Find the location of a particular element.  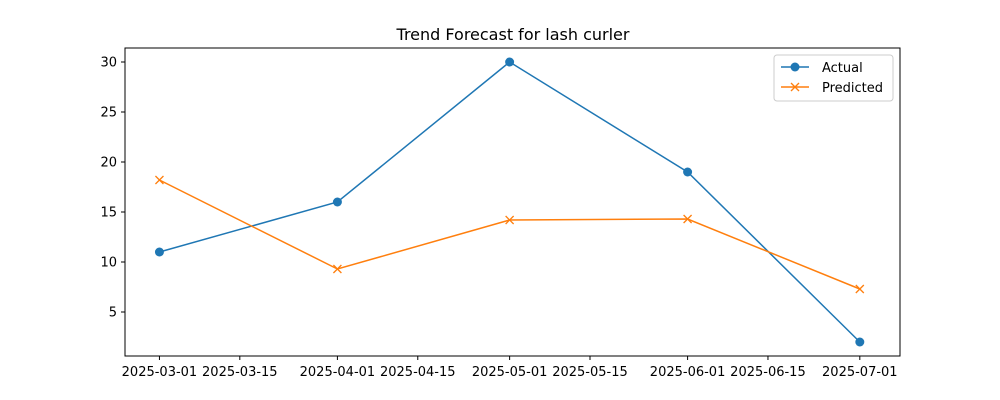

legend-label-predicted: Predicted is located at coordinates (852, 88).